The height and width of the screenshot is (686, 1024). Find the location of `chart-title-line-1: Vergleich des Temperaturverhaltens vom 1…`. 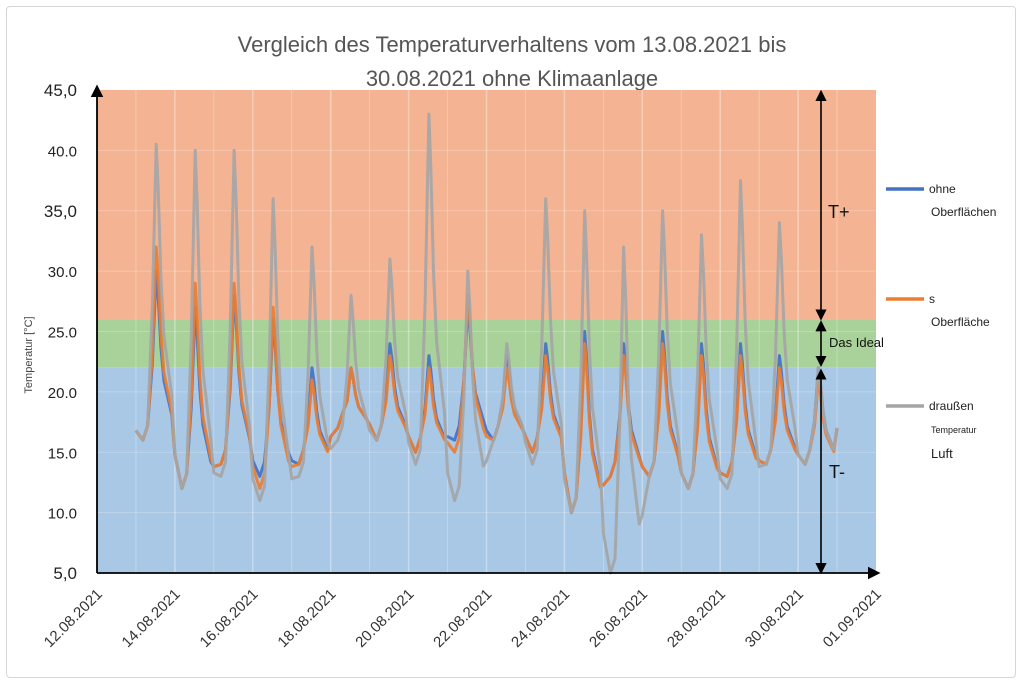

chart-title-line-1: Vergleich des Temperaturverhaltens vom 1… is located at coordinates (512, 44).